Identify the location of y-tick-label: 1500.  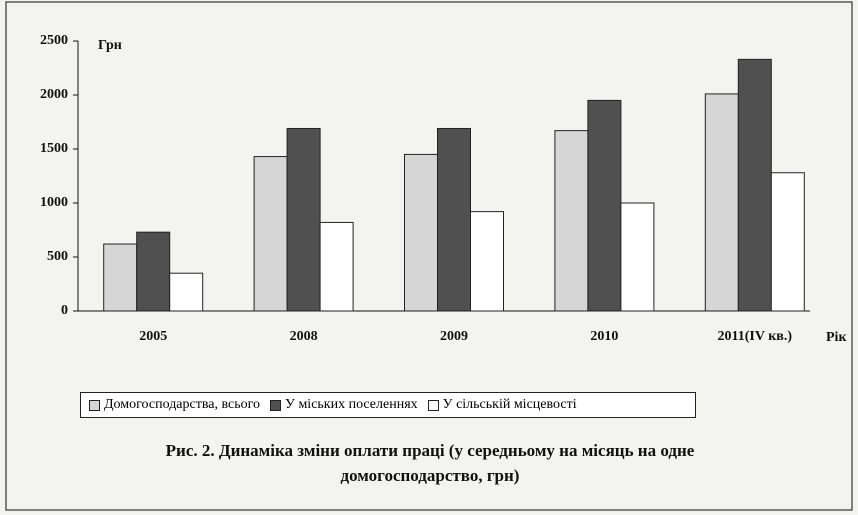
(54, 148).